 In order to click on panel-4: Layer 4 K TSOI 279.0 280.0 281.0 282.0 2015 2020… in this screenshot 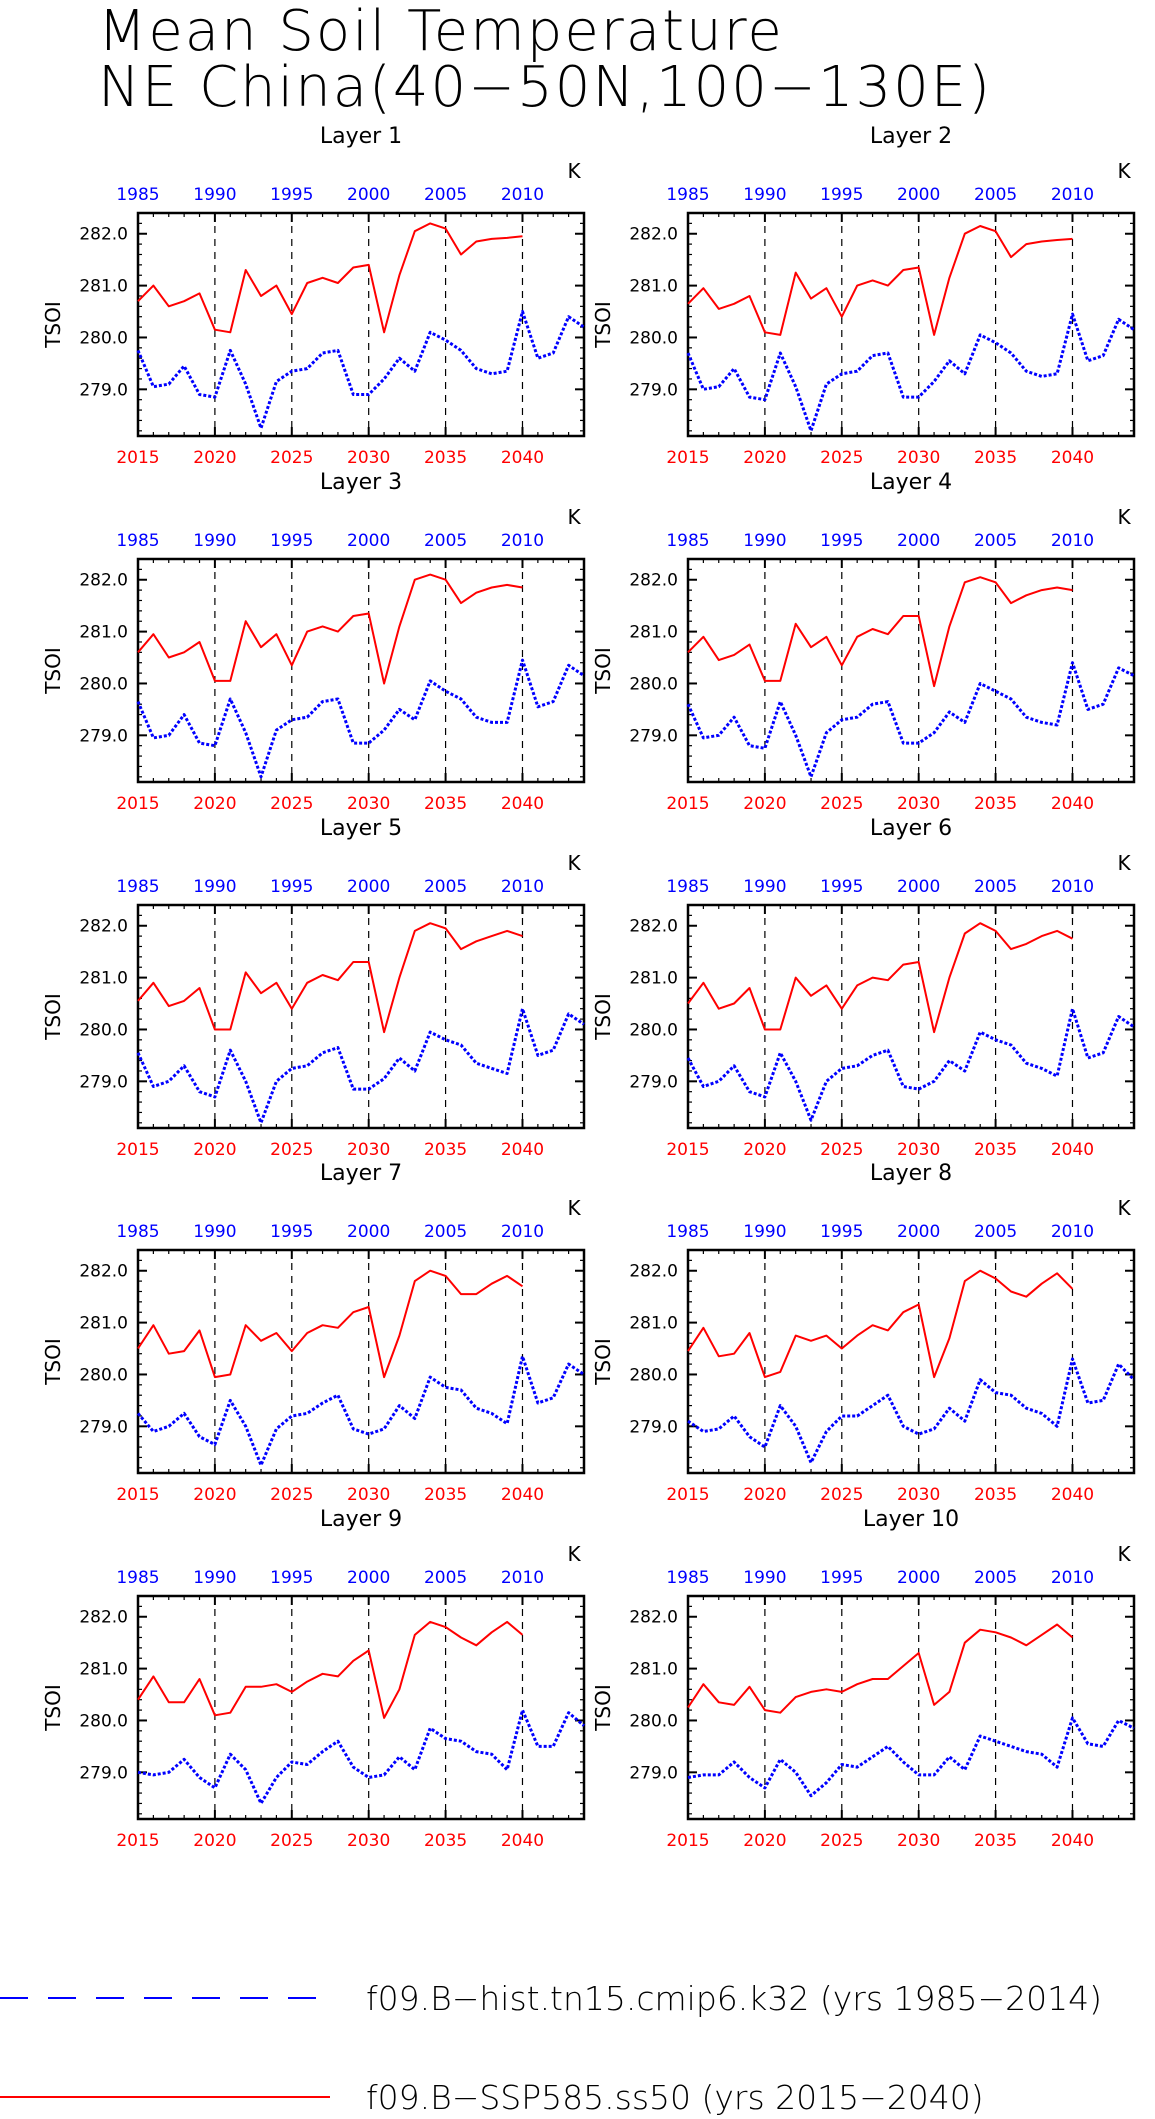, I will do `click(863, 642)`.